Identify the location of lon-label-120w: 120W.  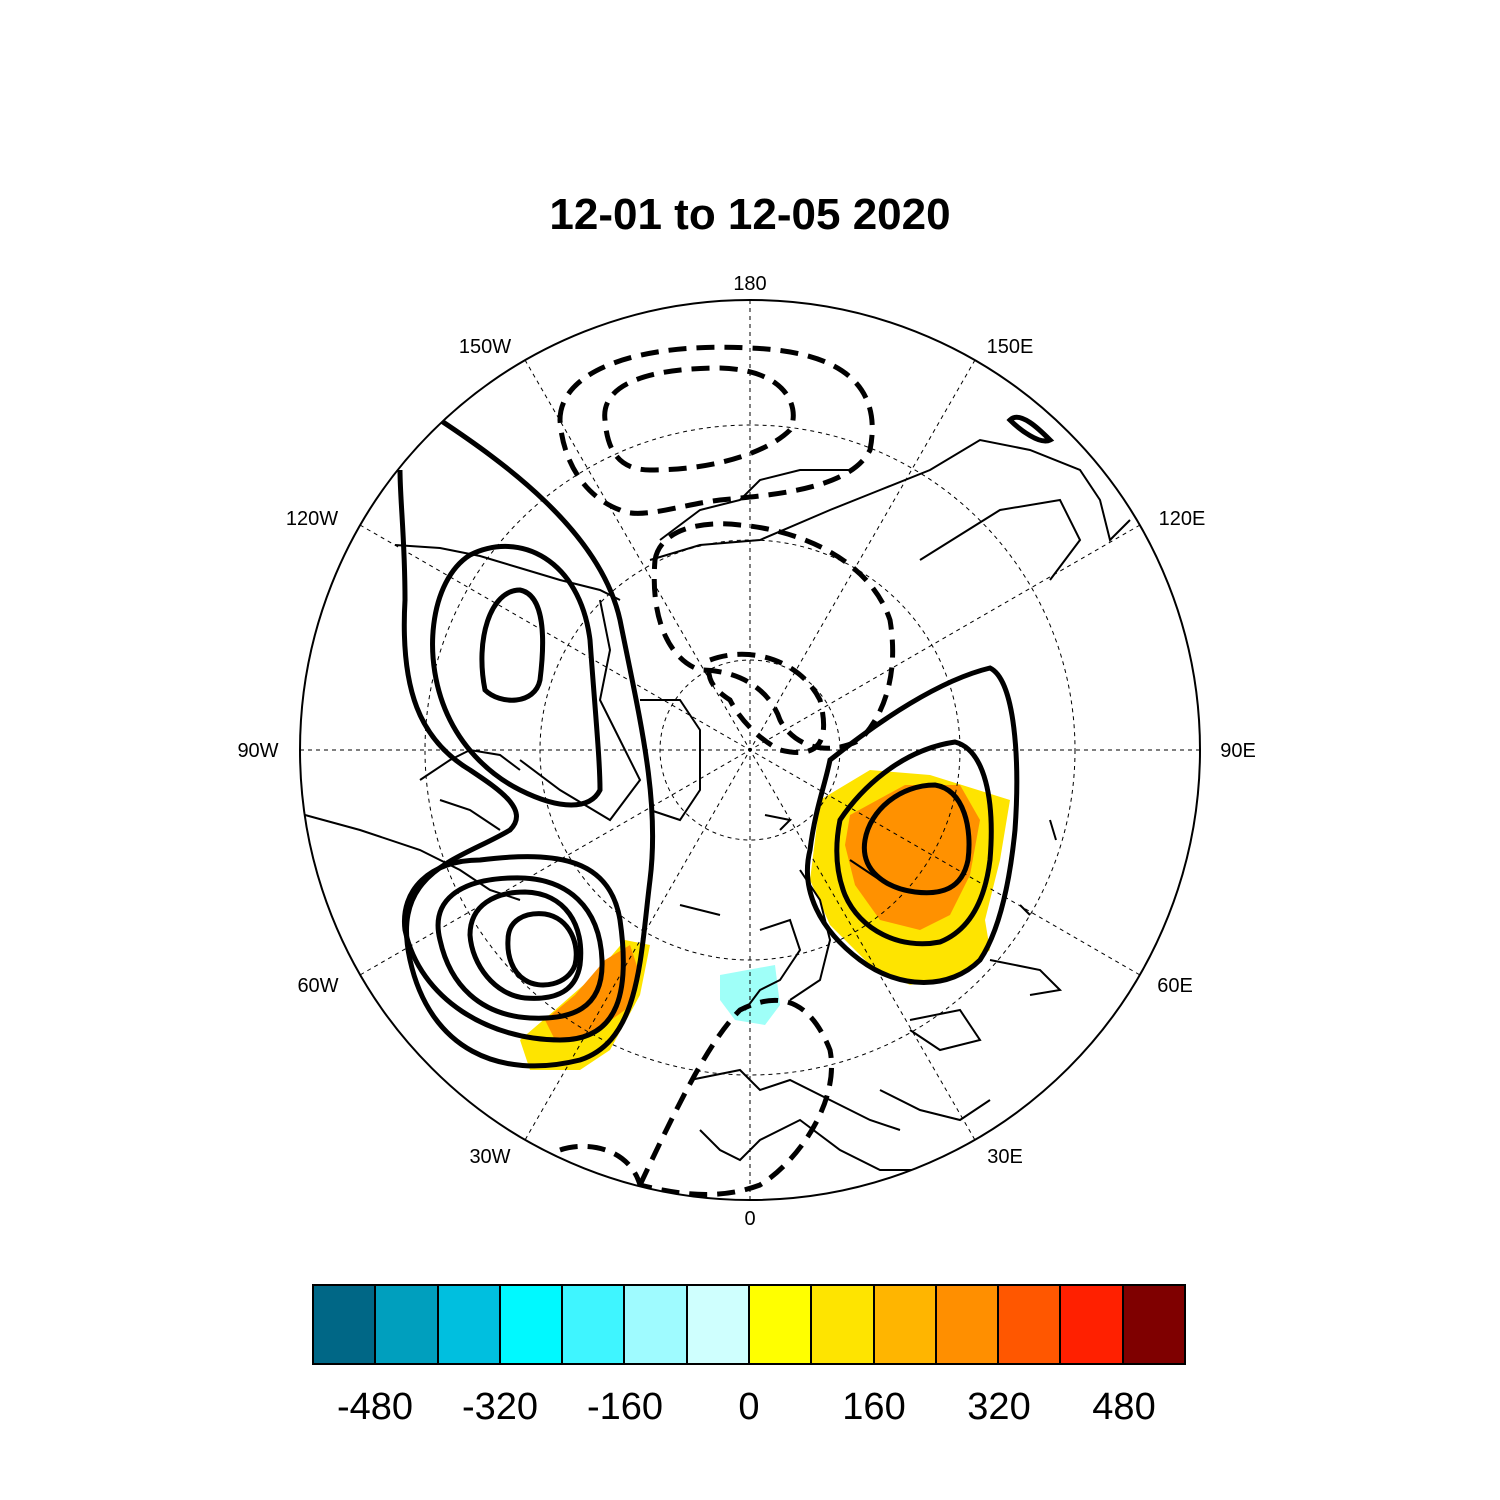
(312, 519).